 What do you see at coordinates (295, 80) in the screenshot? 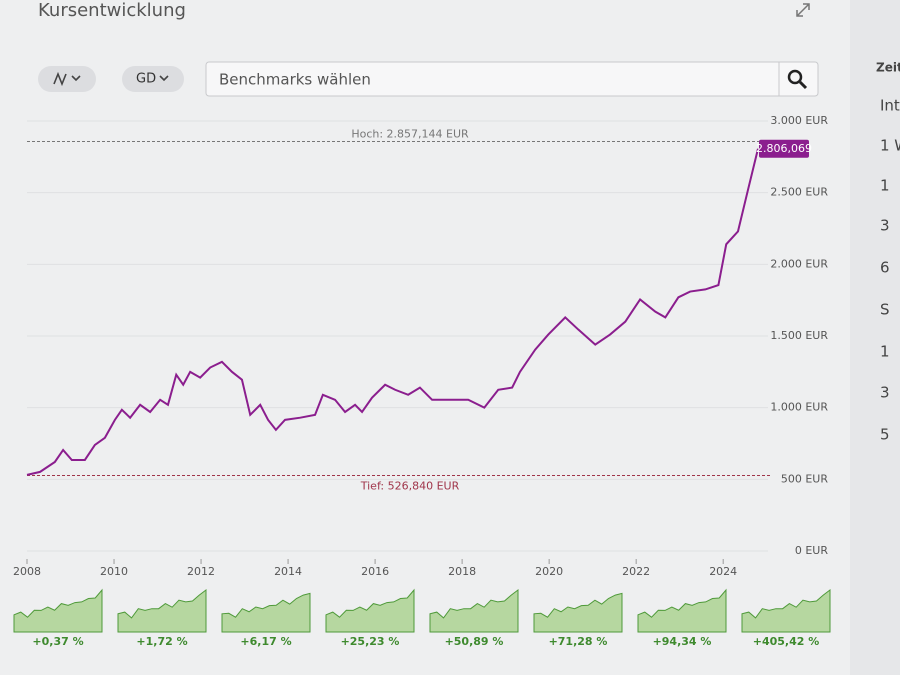
I see `search-placeholder: Benchmarks wählen` at bounding box center [295, 80].